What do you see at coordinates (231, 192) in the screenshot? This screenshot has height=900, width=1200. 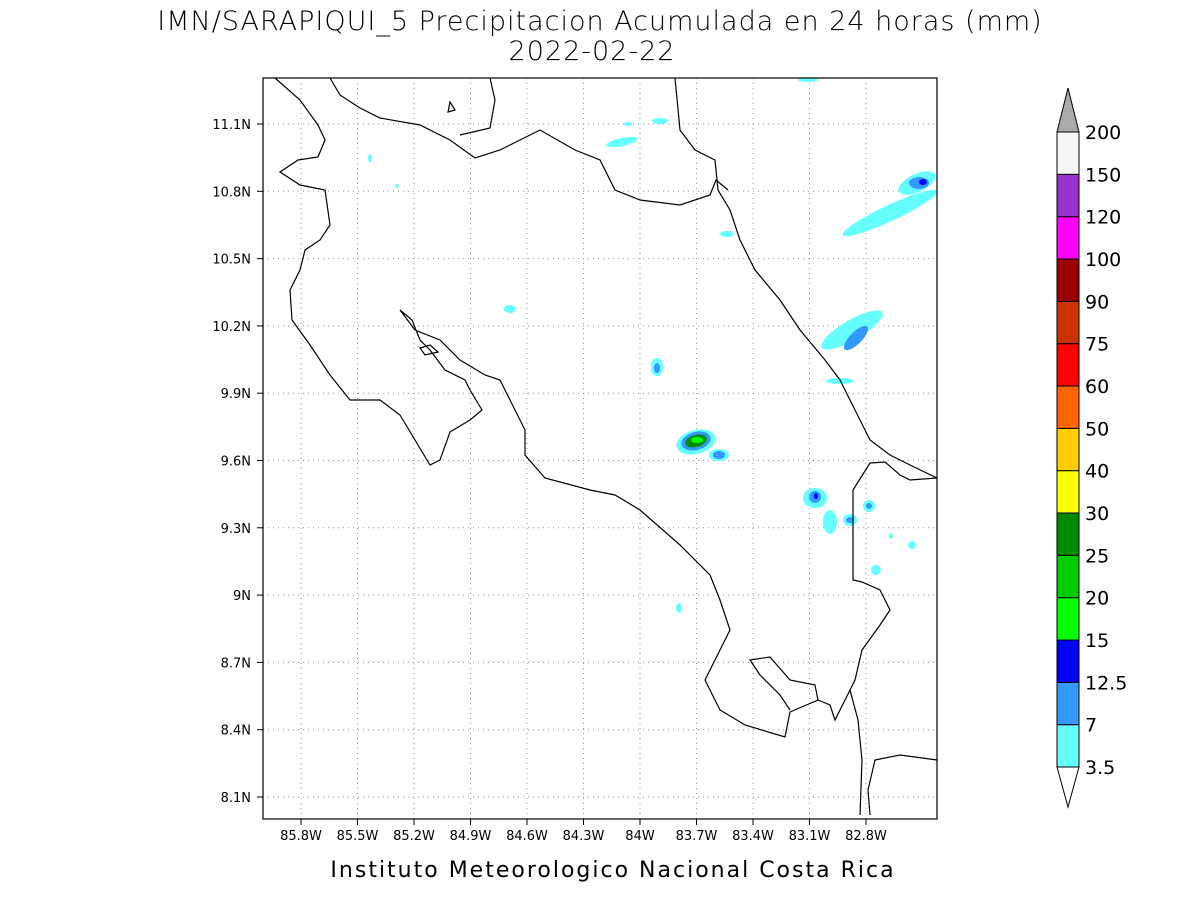 I see `lat-tick-label: 10.8N` at bounding box center [231, 192].